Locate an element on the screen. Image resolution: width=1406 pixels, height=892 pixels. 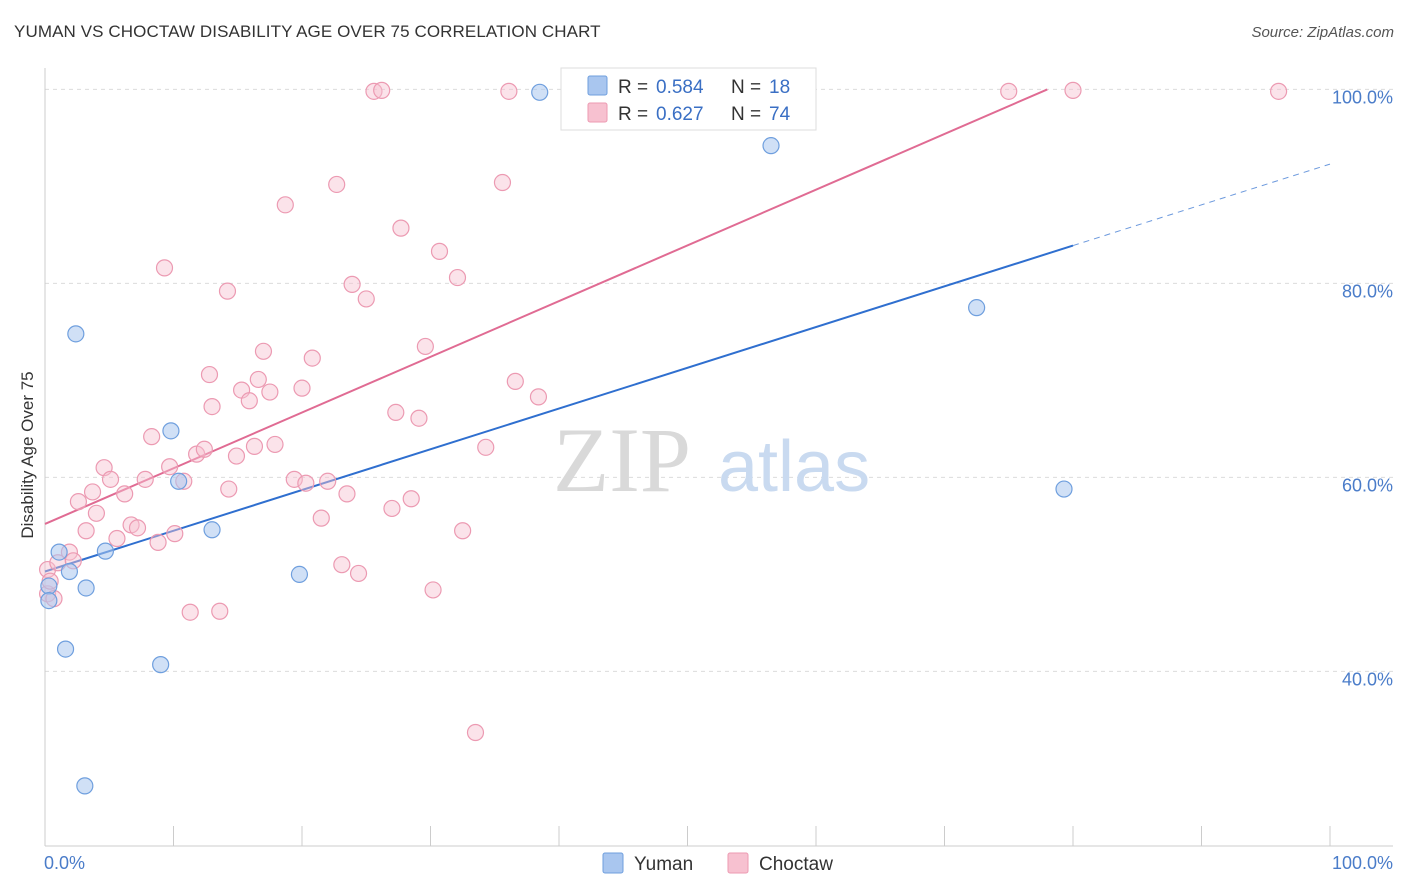
watermark-zip: ZIP is located at coordinates (622, 460).